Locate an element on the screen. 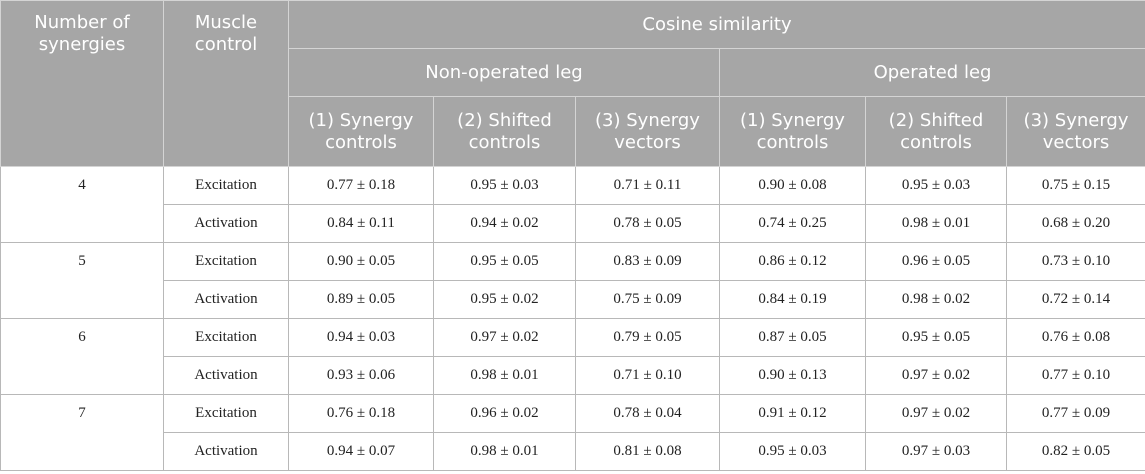  similarity-value-cell: 0.87 ± 0.05 is located at coordinates (792, 337).